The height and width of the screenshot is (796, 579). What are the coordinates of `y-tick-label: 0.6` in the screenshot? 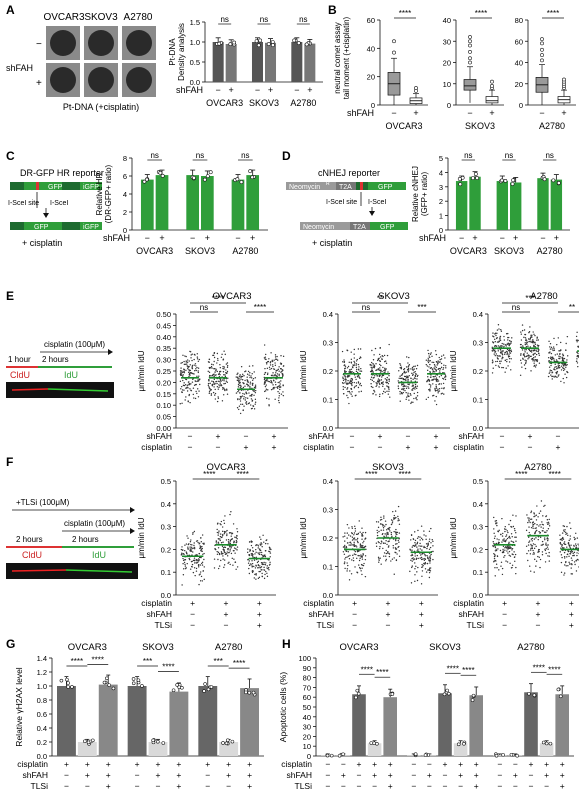 It's located at (42, 714).